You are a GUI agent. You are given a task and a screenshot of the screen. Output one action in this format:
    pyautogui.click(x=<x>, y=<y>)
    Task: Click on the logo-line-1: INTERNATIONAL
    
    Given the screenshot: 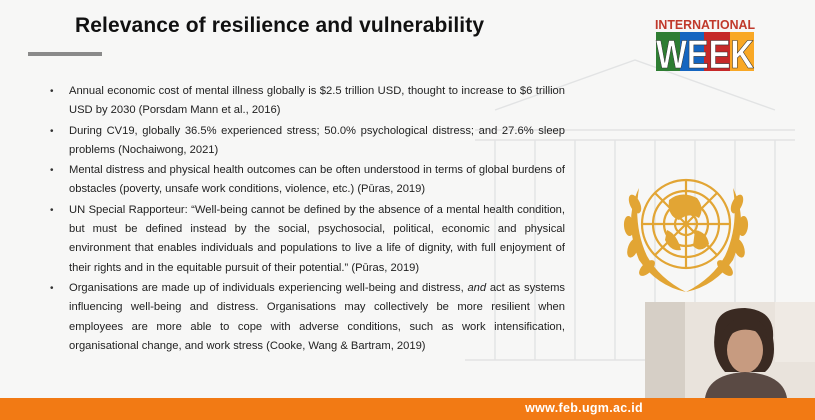 What is the action you would take?
    pyautogui.click(x=705, y=24)
    